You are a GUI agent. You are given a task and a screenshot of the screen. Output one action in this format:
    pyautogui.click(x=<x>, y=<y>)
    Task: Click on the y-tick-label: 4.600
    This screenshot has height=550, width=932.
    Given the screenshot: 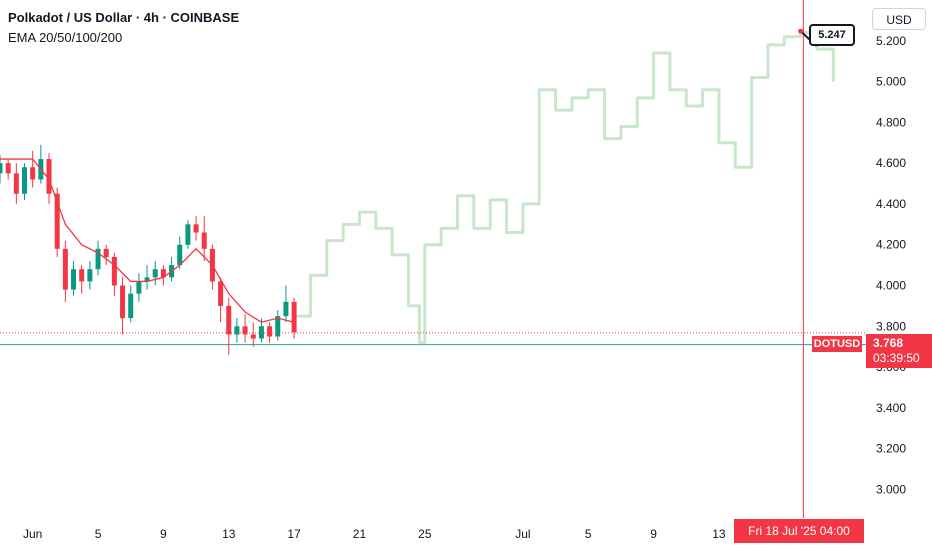 What is the action you would take?
    pyautogui.click(x=891, y=163)
    